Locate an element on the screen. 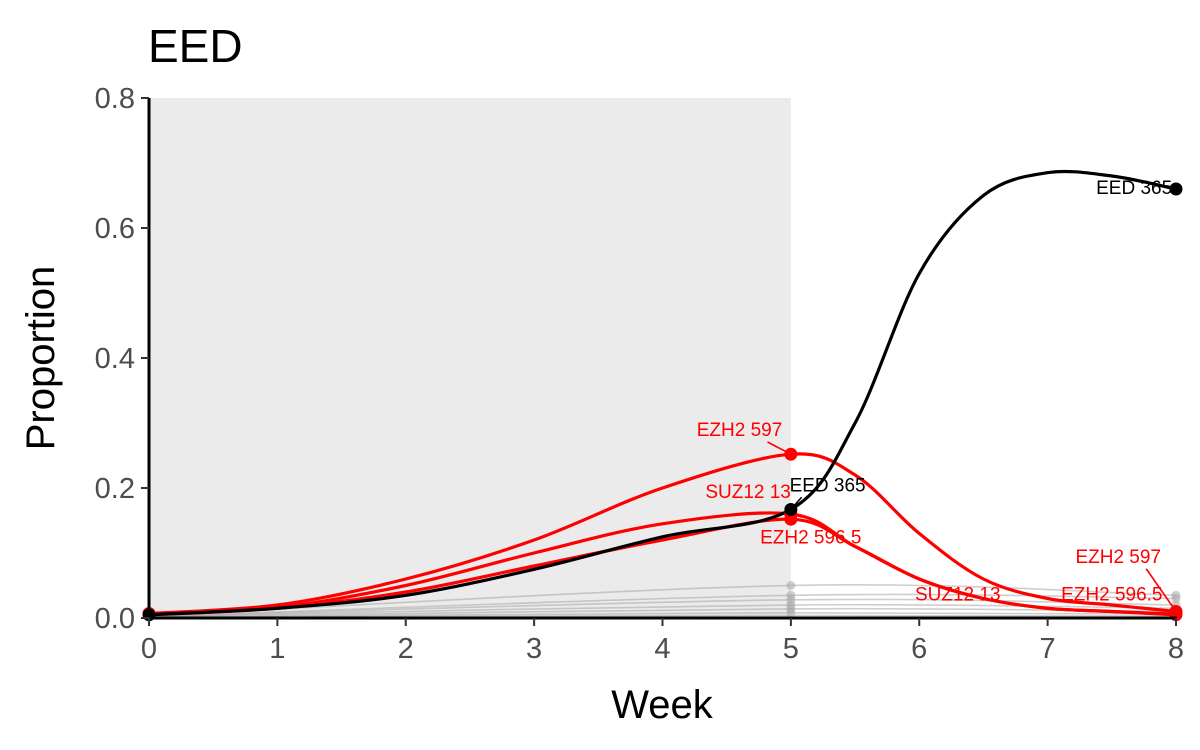  x-axis-title: Week is located at coordinates (662, 705).